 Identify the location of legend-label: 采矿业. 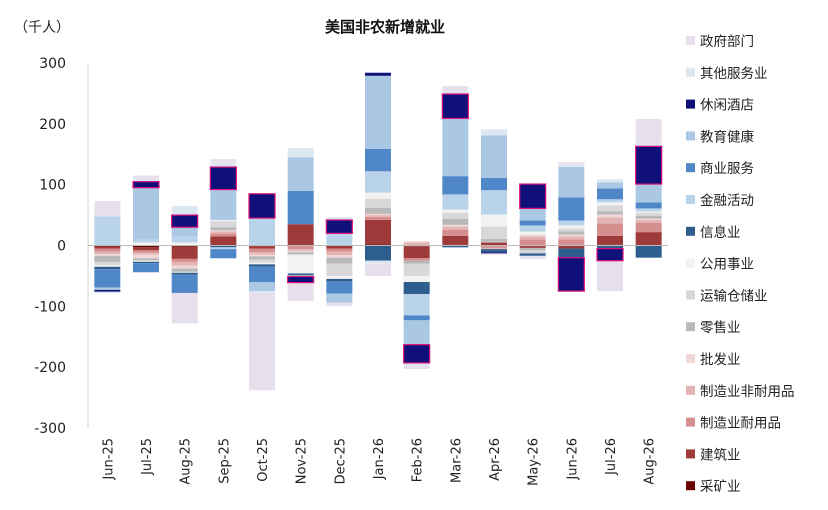
(720, 487).